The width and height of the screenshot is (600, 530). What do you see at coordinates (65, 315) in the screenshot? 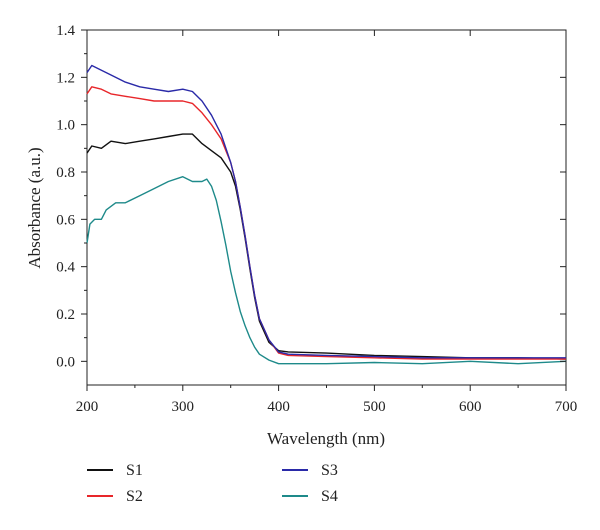
I see `y-tick-label: 0.2` at bounding box center [65, 315].